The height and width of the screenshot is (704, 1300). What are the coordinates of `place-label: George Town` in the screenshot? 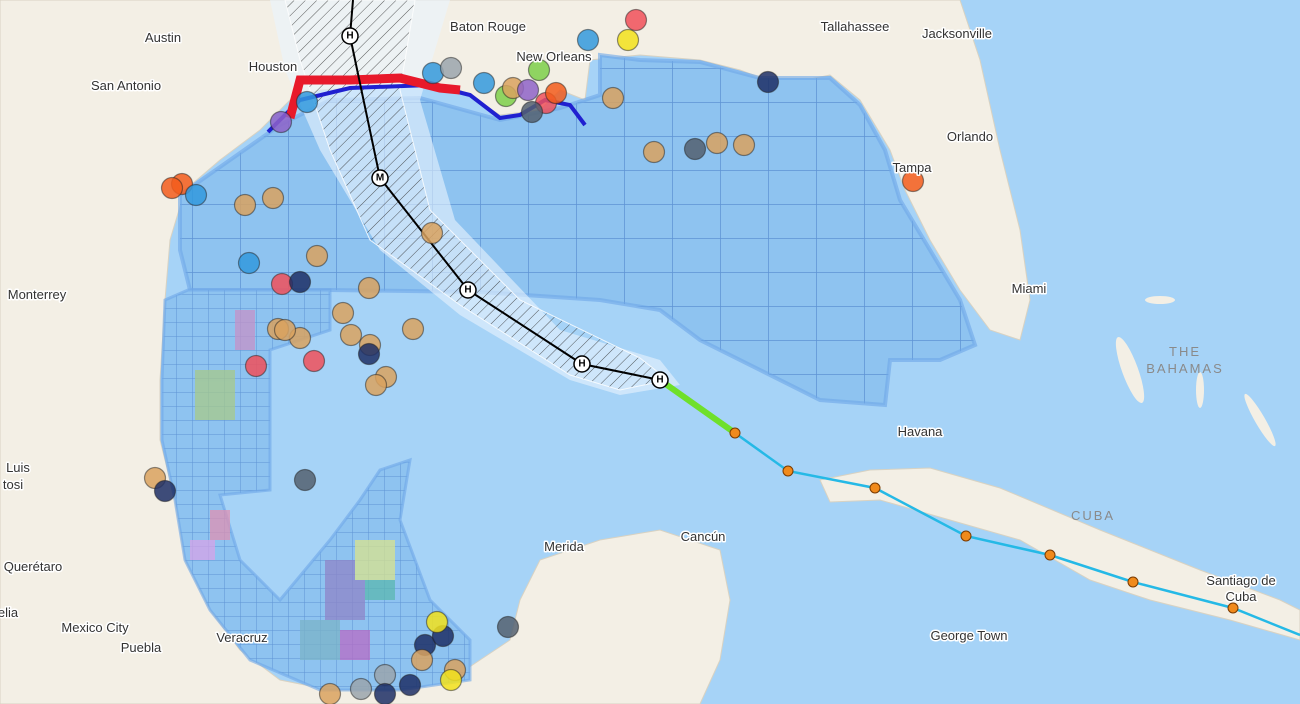 It's located at (968, 635).